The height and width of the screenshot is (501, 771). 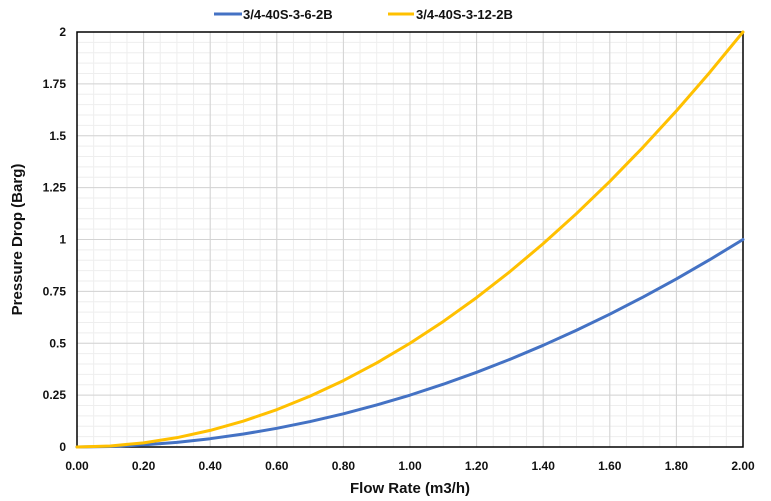 I want to click on x-axis-title: Flow Rate (m3/h), so click(x=410, y=488).